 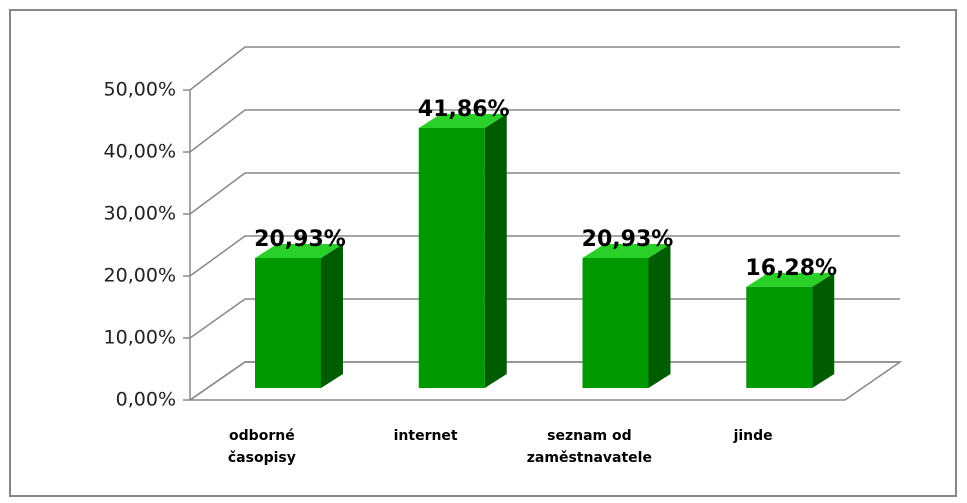 I want to click on y-tick-label: 10,00%, so click(x=140, y=338).